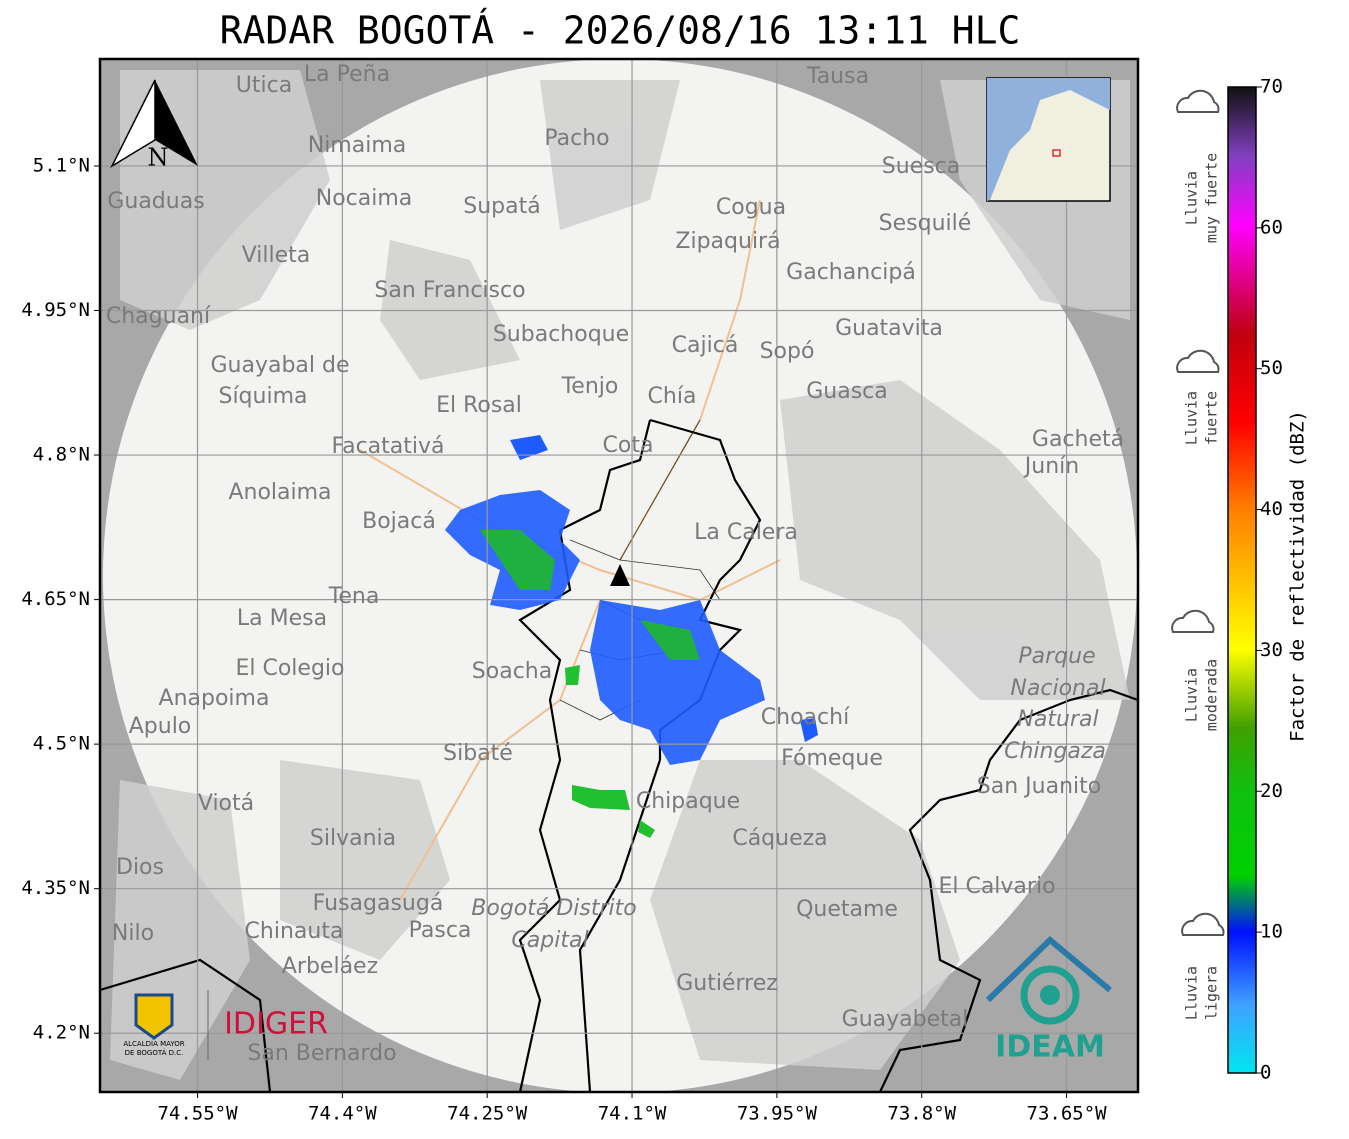 The image size is (1349, 1139). I want to click on place-label: Silvania, so click(353, 838).